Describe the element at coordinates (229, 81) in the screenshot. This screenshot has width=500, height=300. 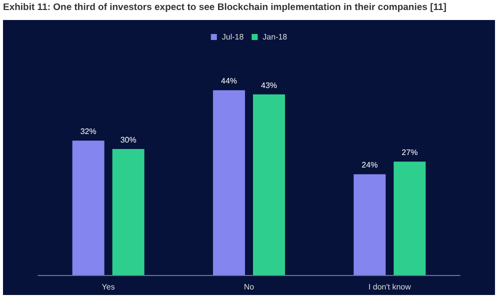
I see `data-label: 44%` at that location.